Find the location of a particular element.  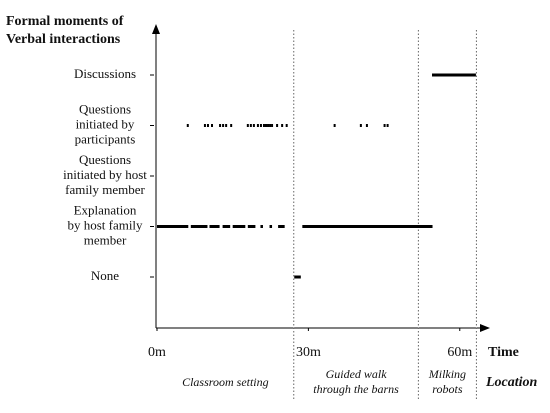

y-axis-arrow is located at coordinates (156, 29).